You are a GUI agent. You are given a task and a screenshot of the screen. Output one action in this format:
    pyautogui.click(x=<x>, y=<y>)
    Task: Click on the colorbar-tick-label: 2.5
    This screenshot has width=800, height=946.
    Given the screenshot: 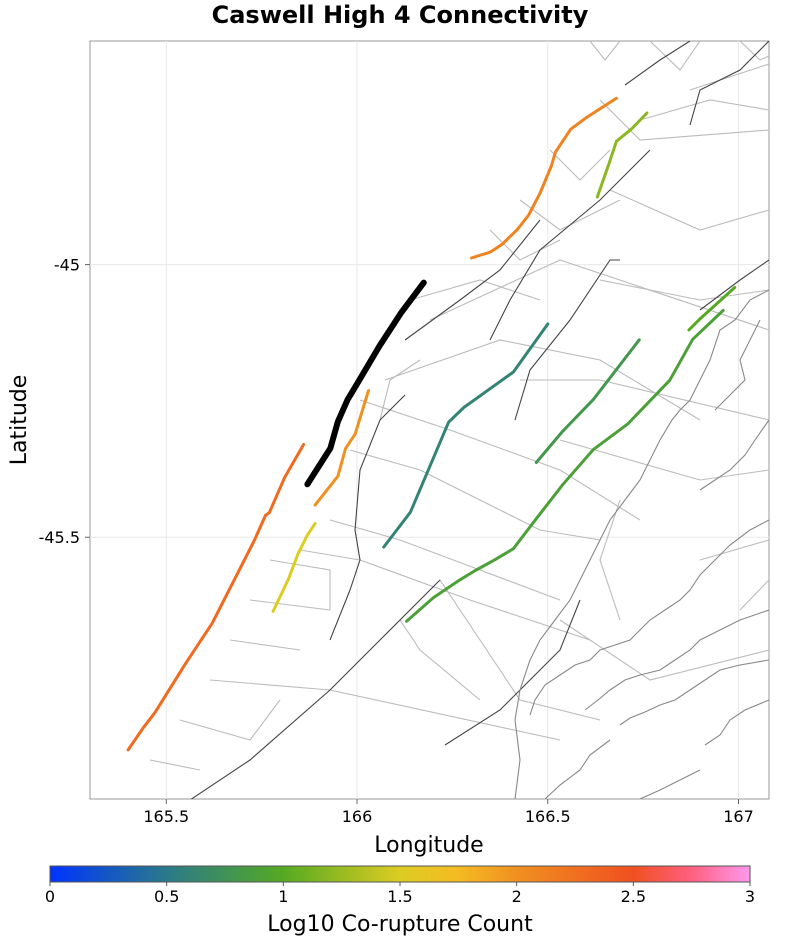 What is the action you would take?
    pyautogui.click(x=633, y=896)
    